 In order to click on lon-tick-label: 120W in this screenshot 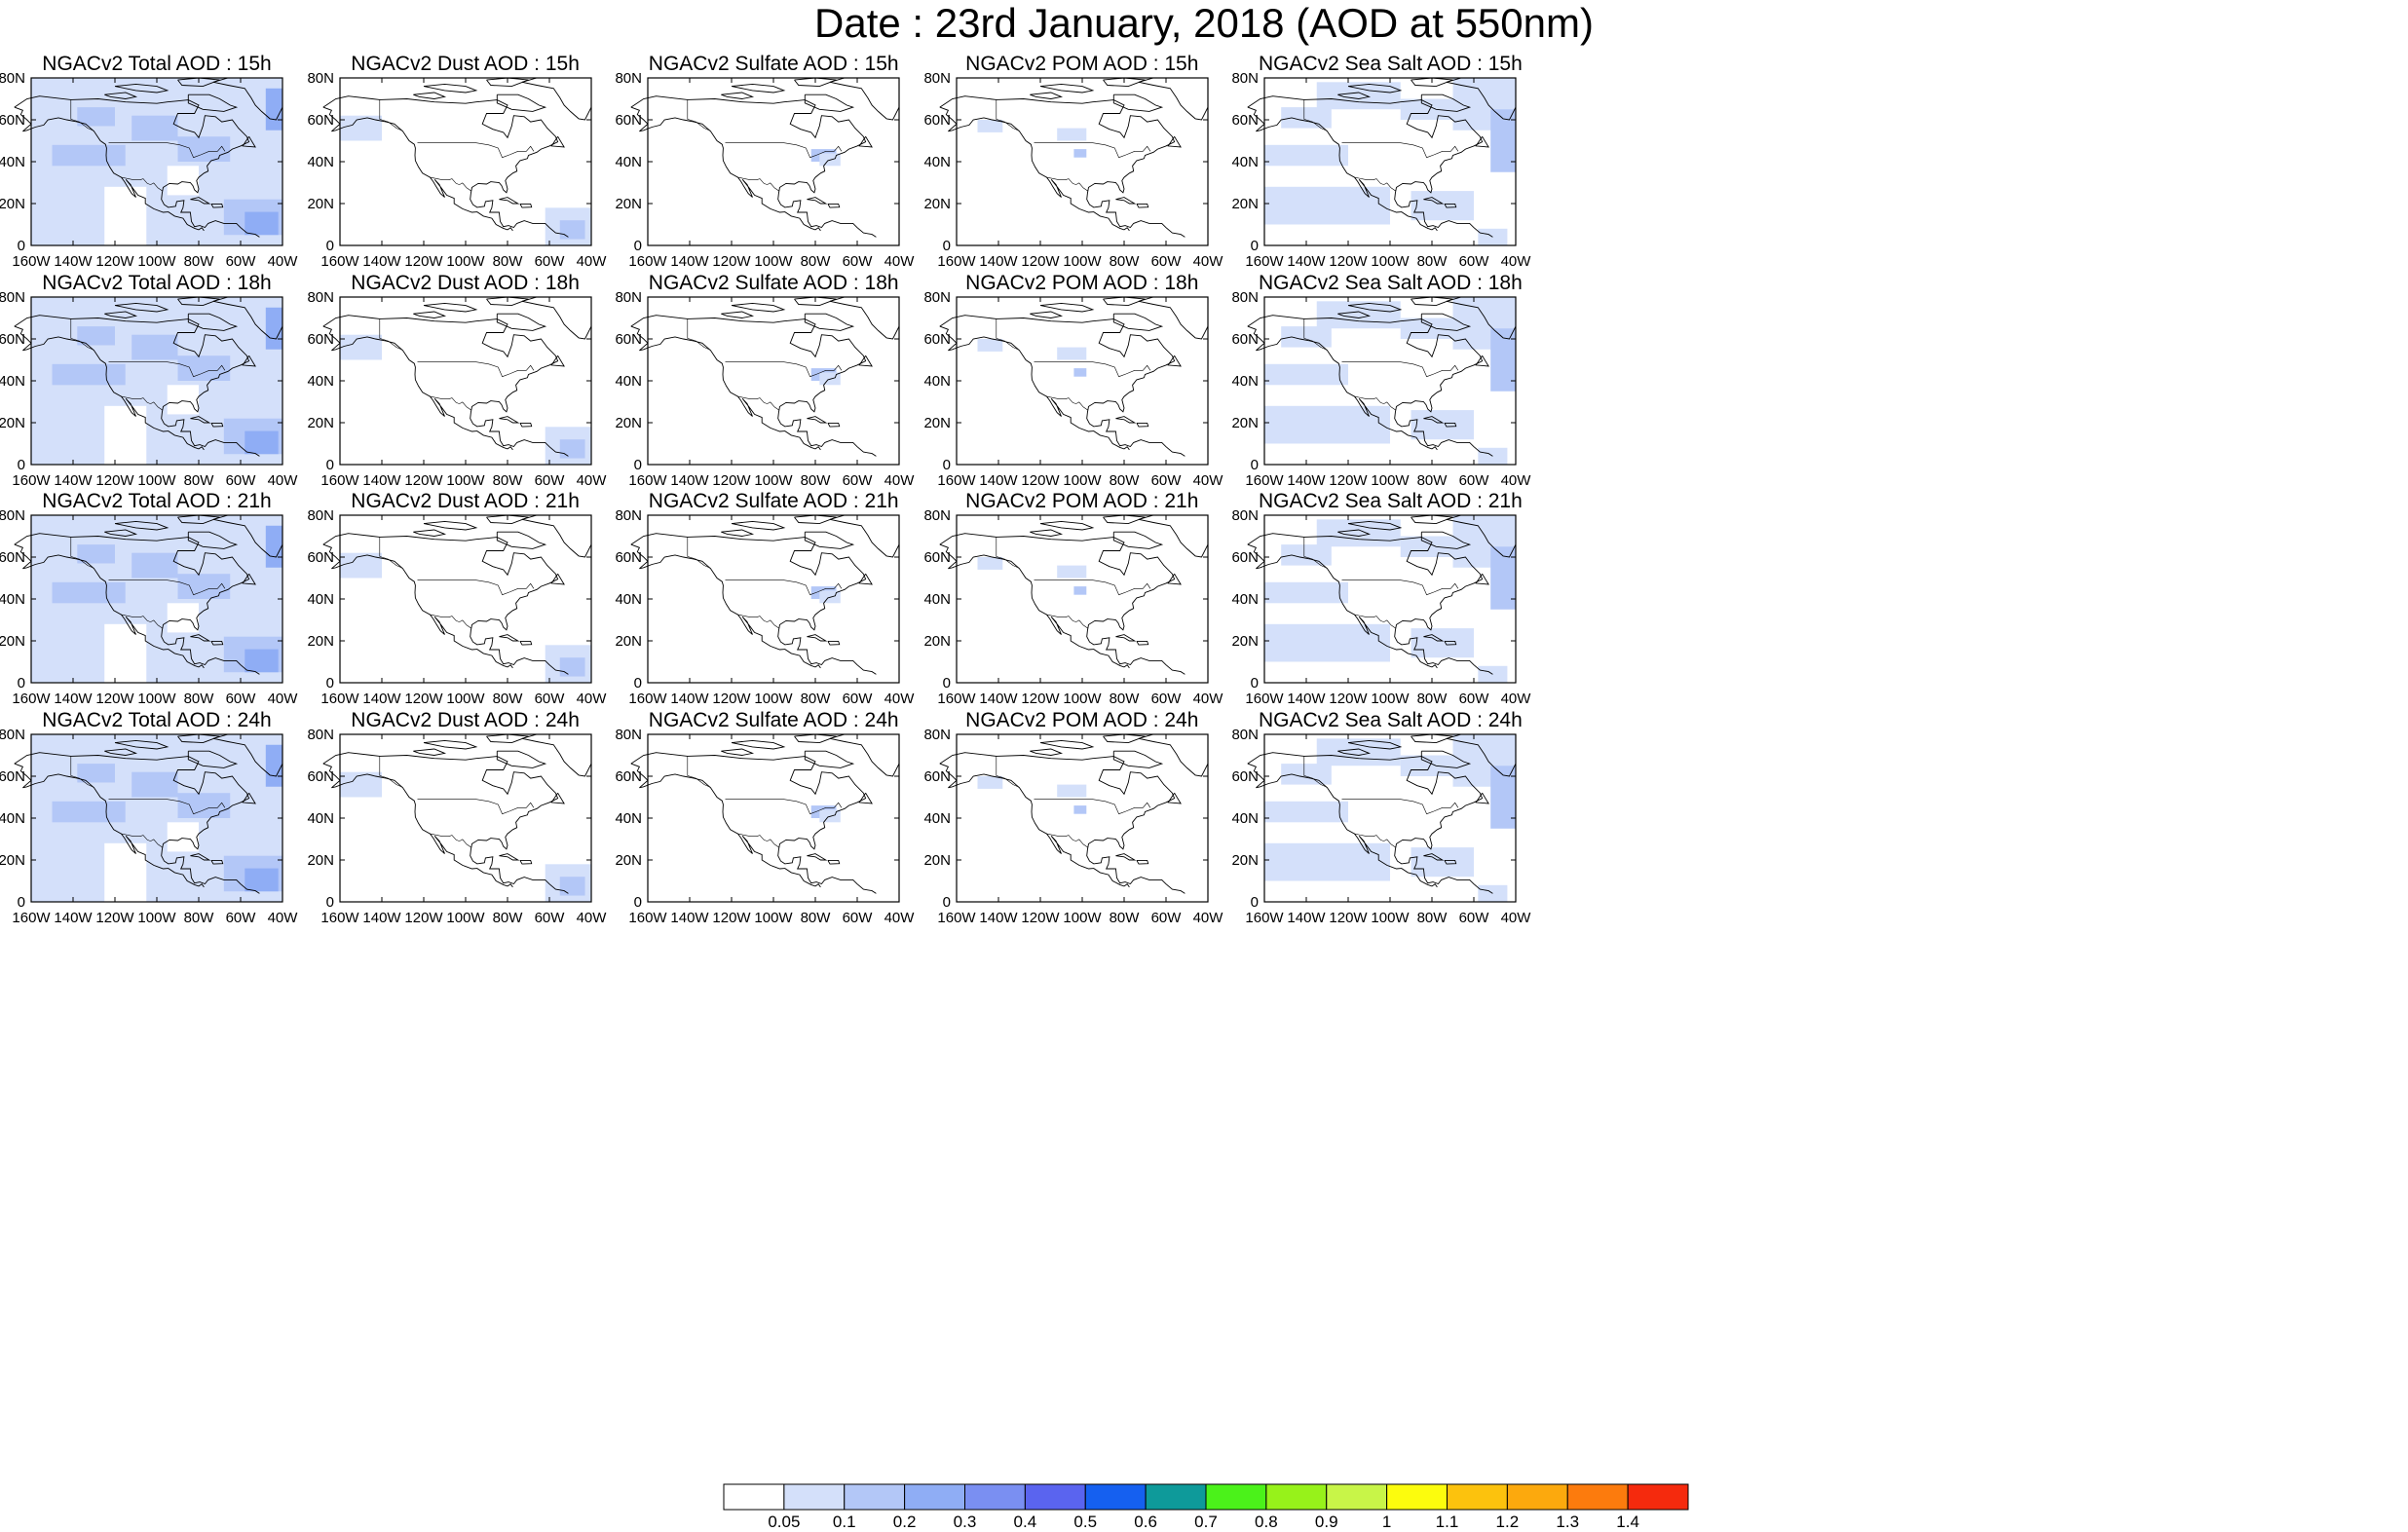, I will do `click(114, 480)`.